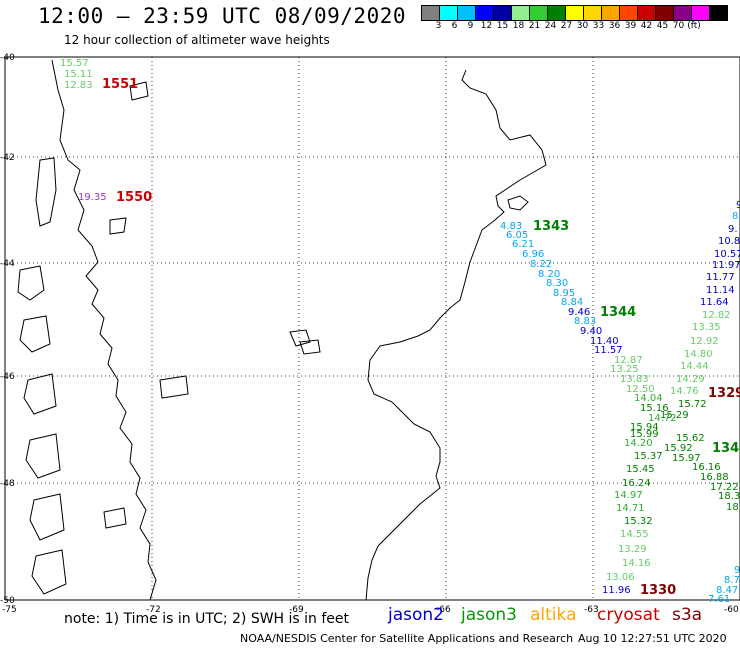 This screenshot has width=740, height=650. What do you see at coordinates (518, 26) in the screenshot?
I see `scale-label: 18` at bounding box center [518, 26].